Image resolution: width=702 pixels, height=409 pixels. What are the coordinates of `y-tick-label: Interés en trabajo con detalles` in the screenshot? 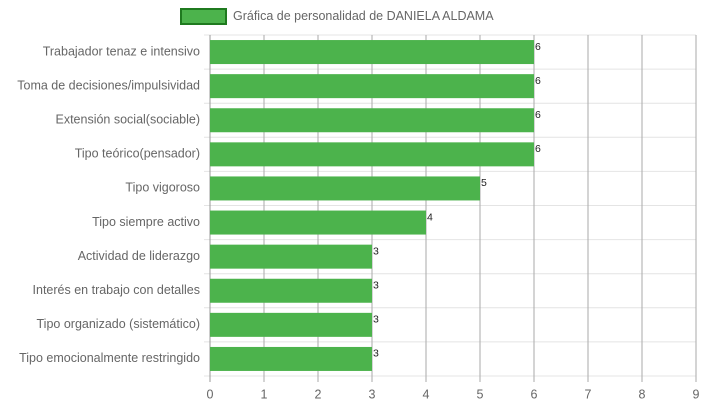 It's located at (116, 290).